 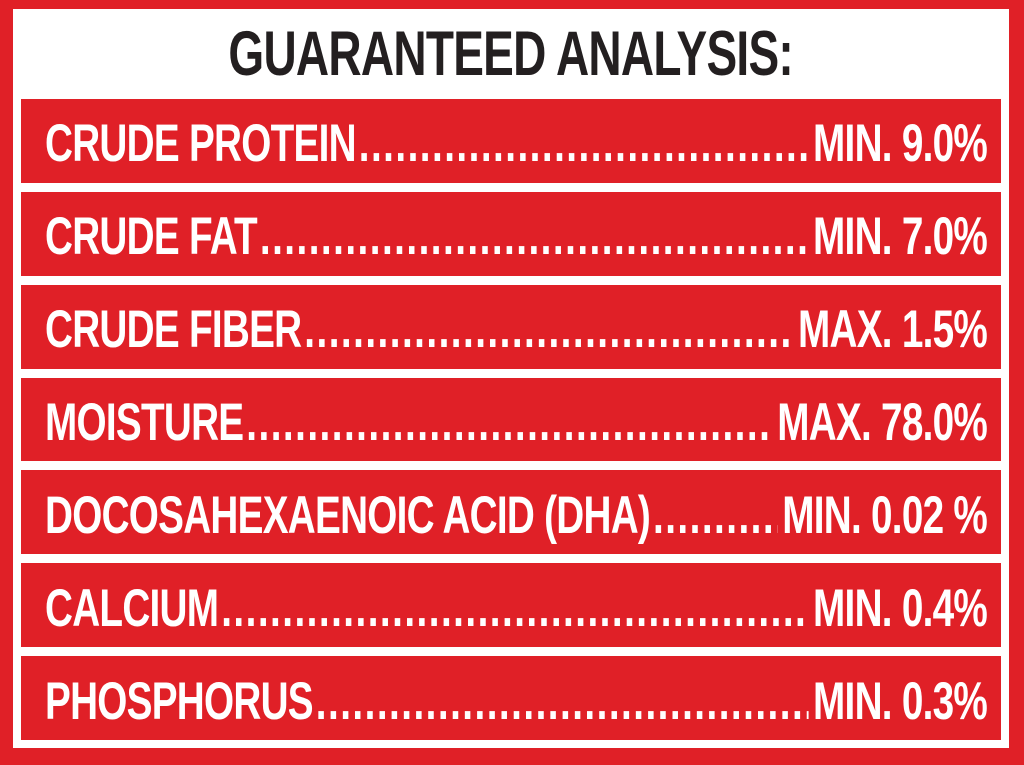 What do you see at coordinates (179, 701) in the screenshot?
I see `row-label: PHOSPHORUS` at bounding box center [179, 701].